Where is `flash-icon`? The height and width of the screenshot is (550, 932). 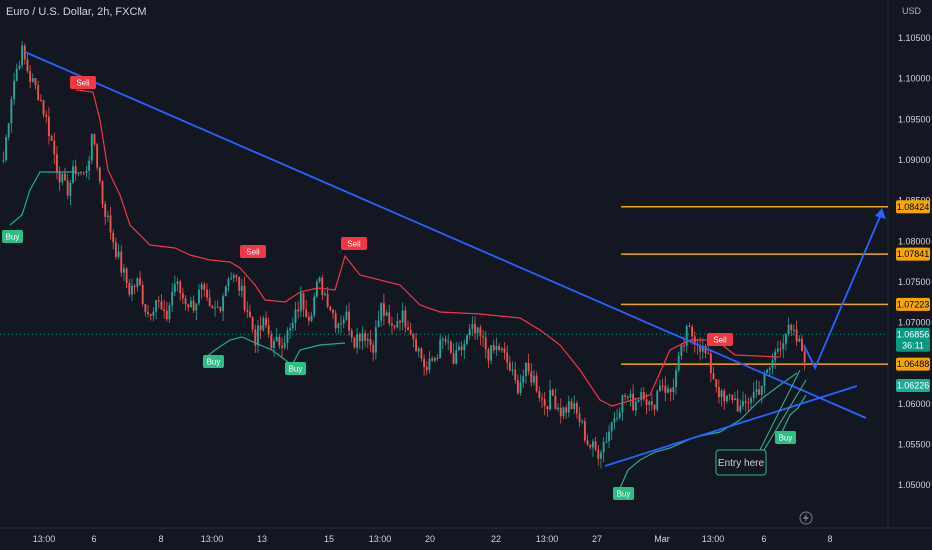
flash-icon is located at coordinates (806, 518).